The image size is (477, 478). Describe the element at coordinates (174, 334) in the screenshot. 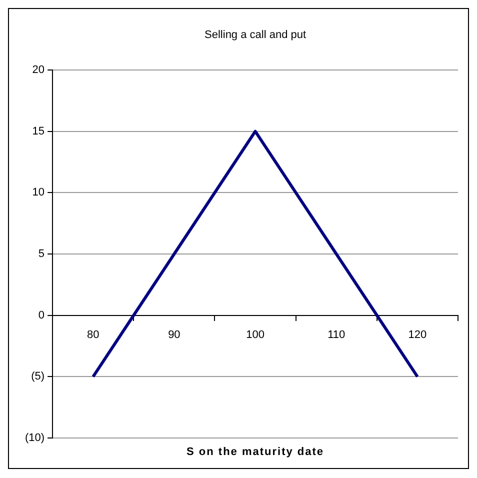

I see `x-tick-label: 90` at that location.